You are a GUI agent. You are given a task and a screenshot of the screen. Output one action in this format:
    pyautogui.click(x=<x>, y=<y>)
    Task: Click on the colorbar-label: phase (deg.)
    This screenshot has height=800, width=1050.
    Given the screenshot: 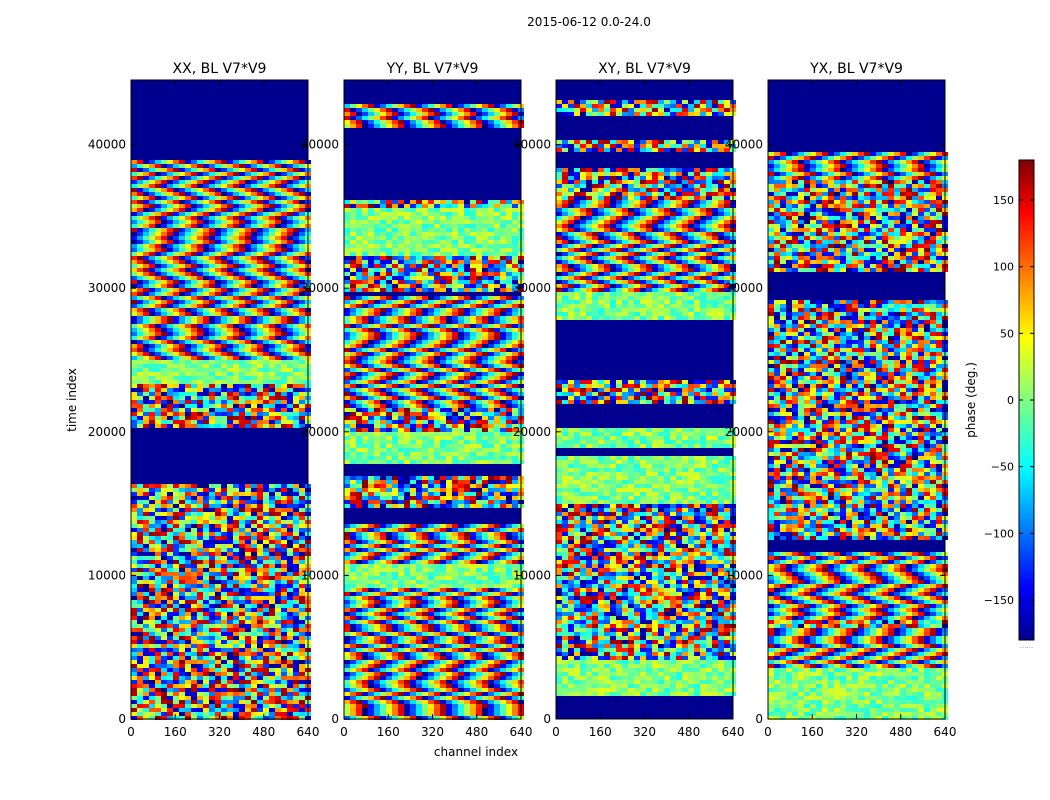 What is the action you would take?
    pyautogui.click(x=971, y=400)
    